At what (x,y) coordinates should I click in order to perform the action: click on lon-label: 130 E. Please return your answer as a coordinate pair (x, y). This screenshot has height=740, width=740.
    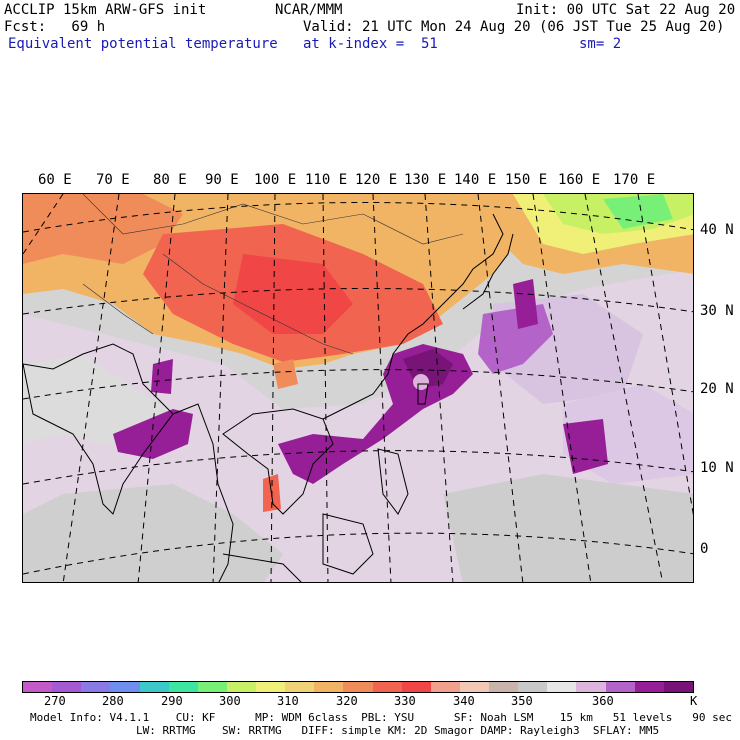
    Looking at the image, I should click on (425, 180).